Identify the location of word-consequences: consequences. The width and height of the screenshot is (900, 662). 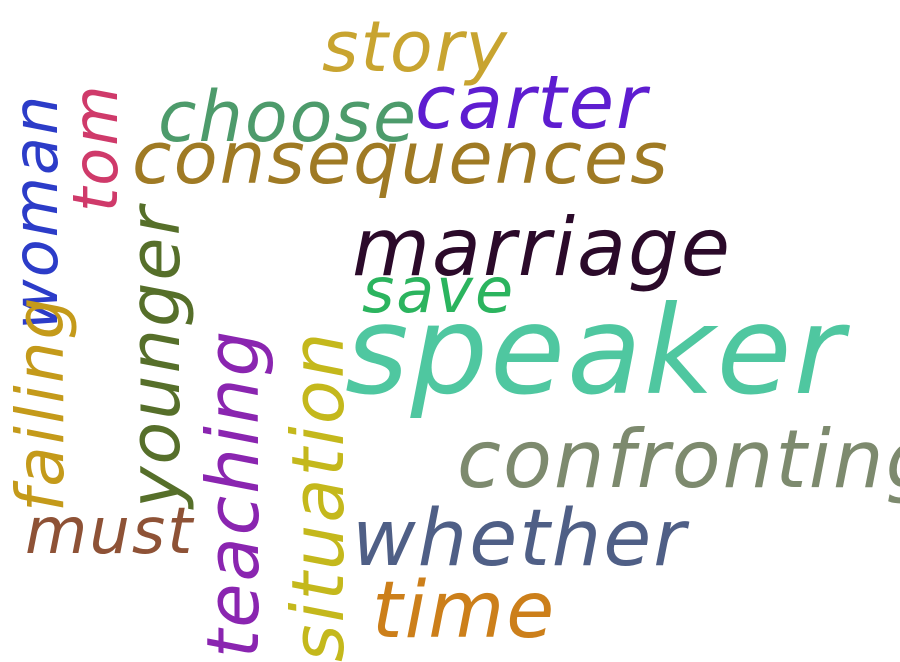
(401, 158).